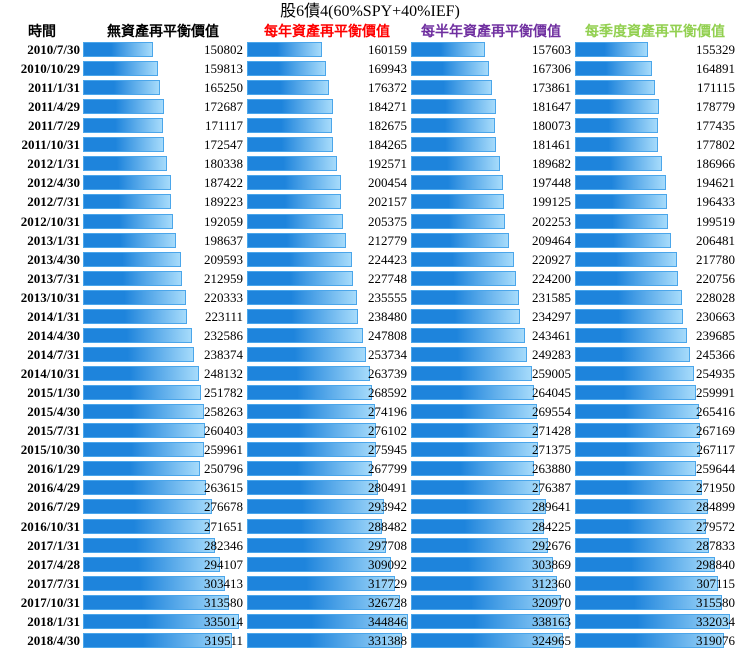 The height and width of the screenshot is (653, 740). What do you see at coordinates (715, 526) in the screenshot?
I see `value-label: 279572` at bounding box center [715, 526].